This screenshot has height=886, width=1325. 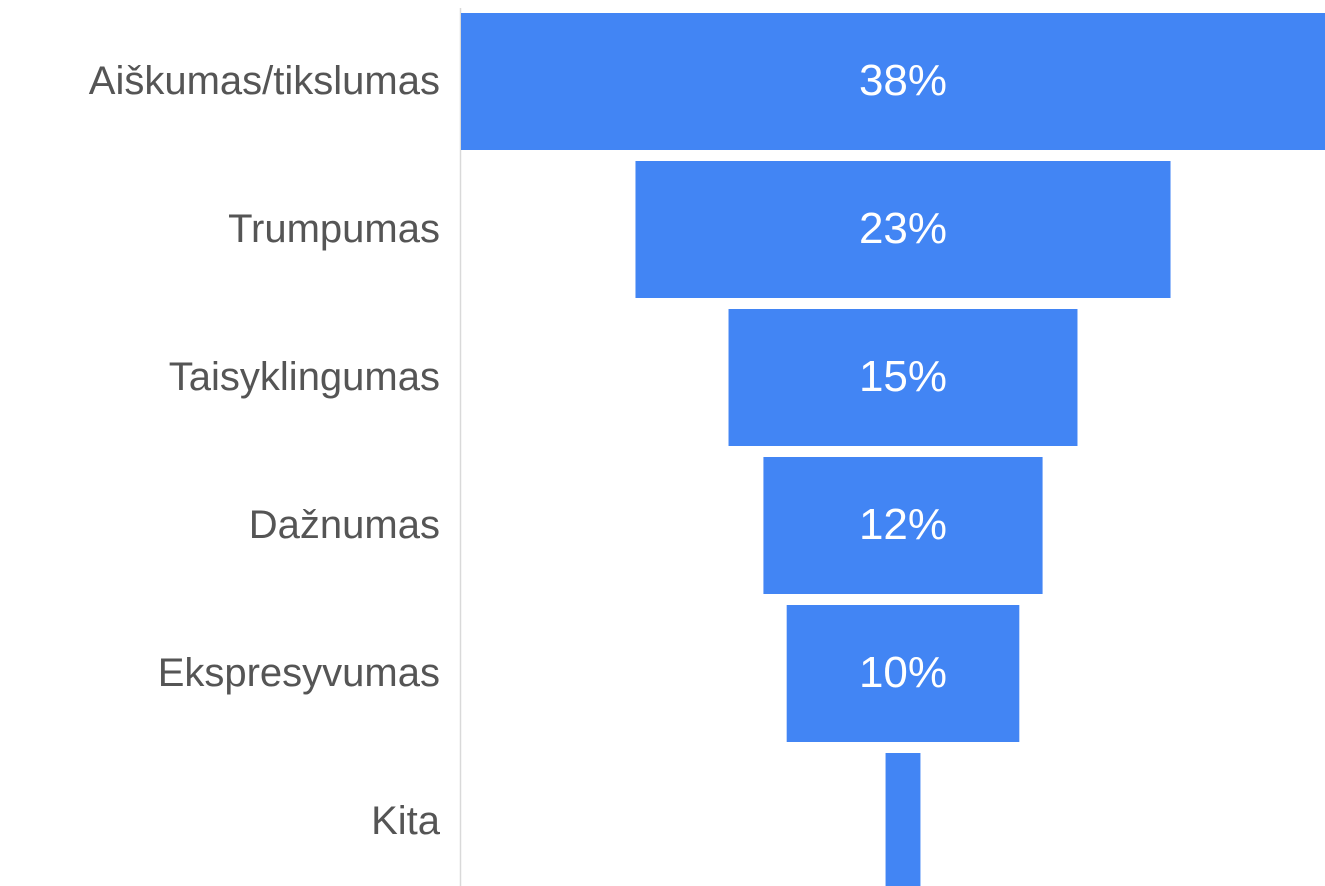 I want to click on value-label: 23%, so click(x=903, y=228).